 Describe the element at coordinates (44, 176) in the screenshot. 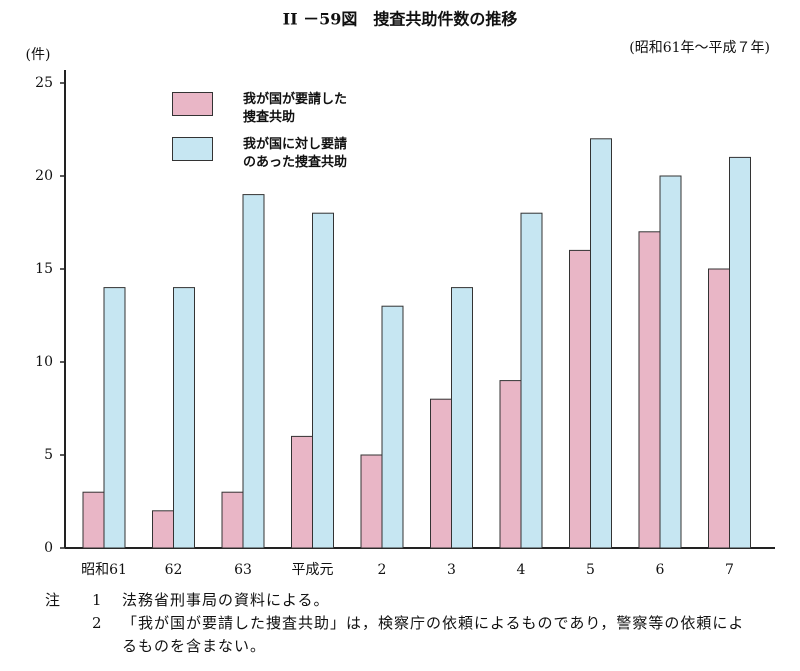

I see `y-tick-label: 20` at that location.